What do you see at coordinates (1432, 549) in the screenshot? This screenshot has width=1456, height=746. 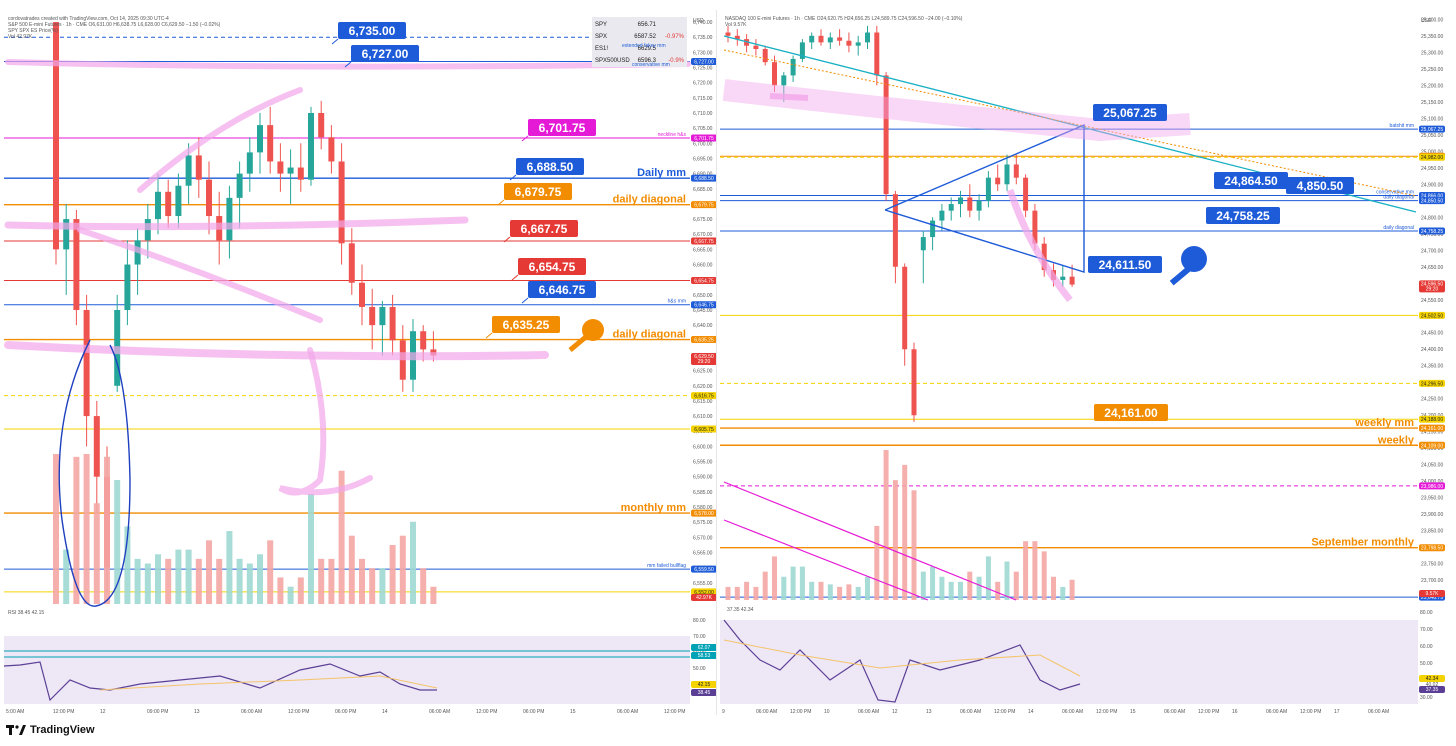 I see `axis-level-text: 23,798.50` at bounding box center [1432, 549].